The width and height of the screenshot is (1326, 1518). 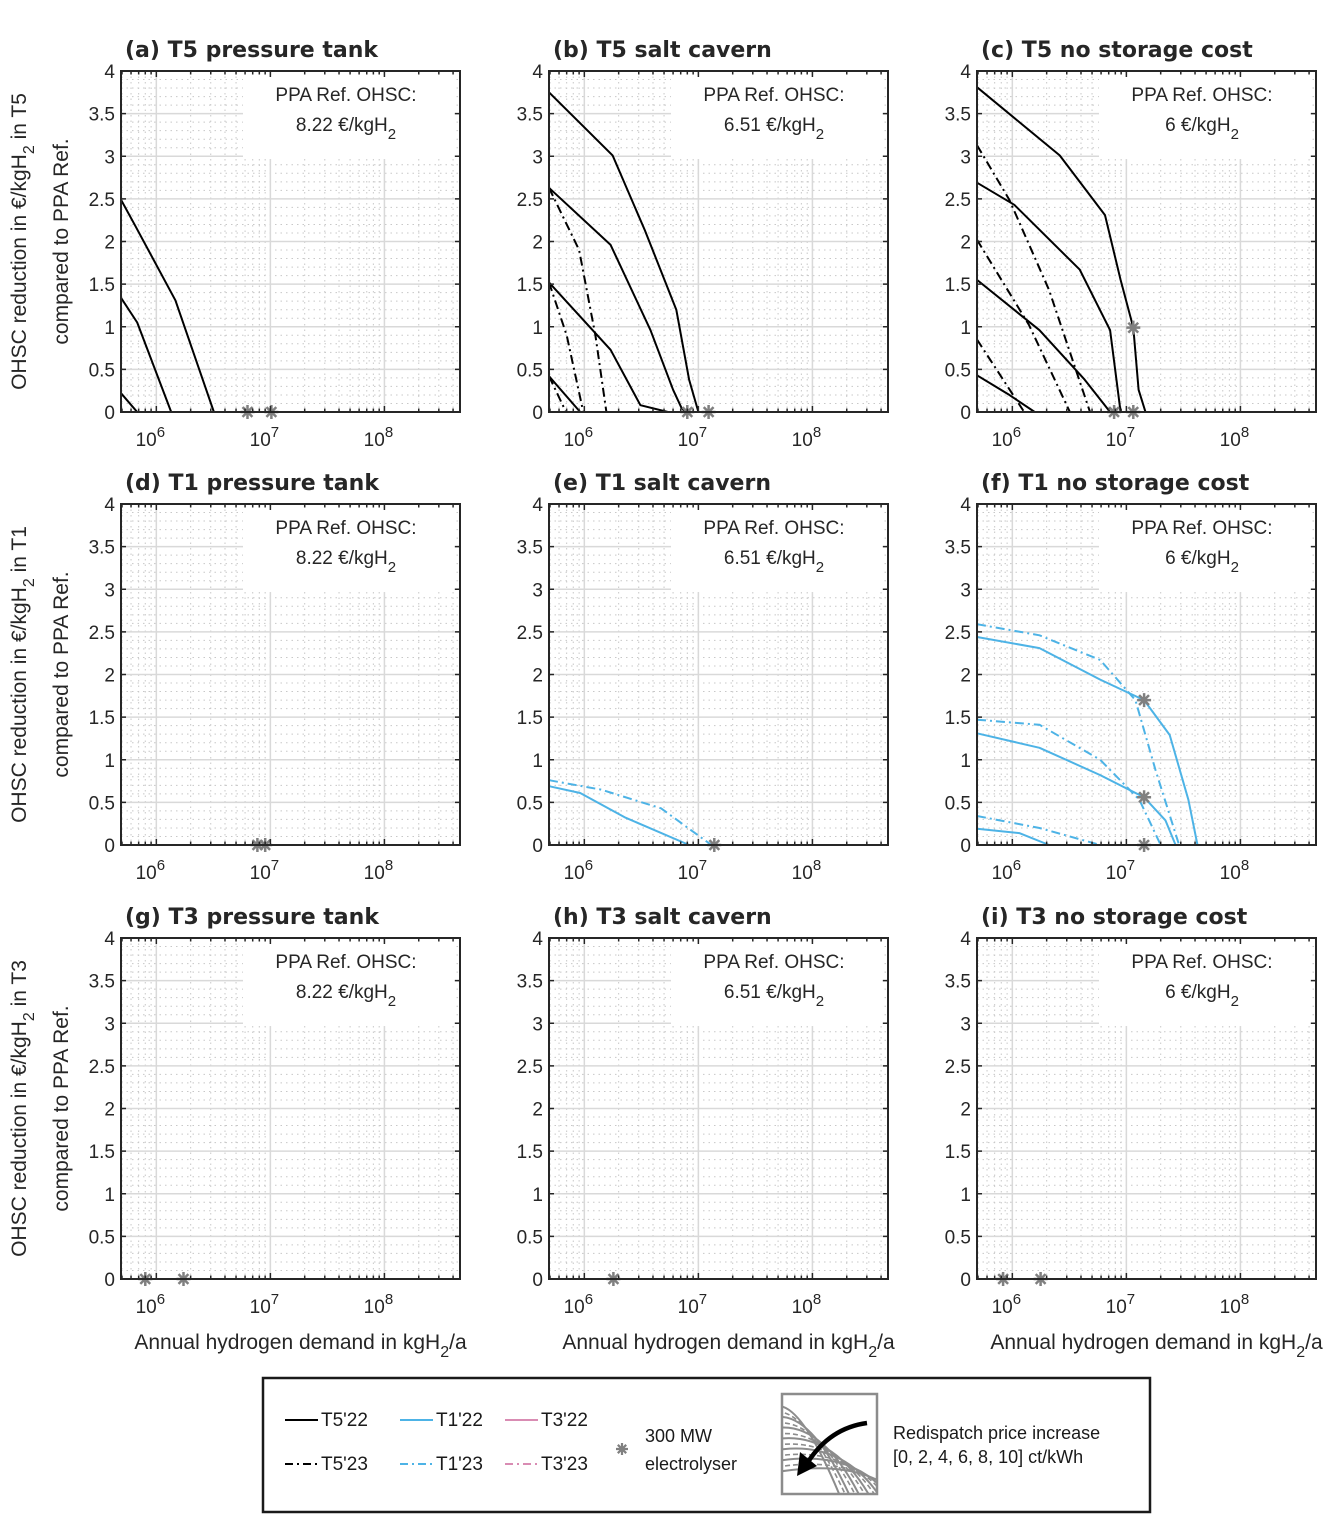 What do you see at coordinates (1115, 483) in the screenshot?
I see `panel-title: (f) T1 no storage cost` at bounding box center [1115, 483].